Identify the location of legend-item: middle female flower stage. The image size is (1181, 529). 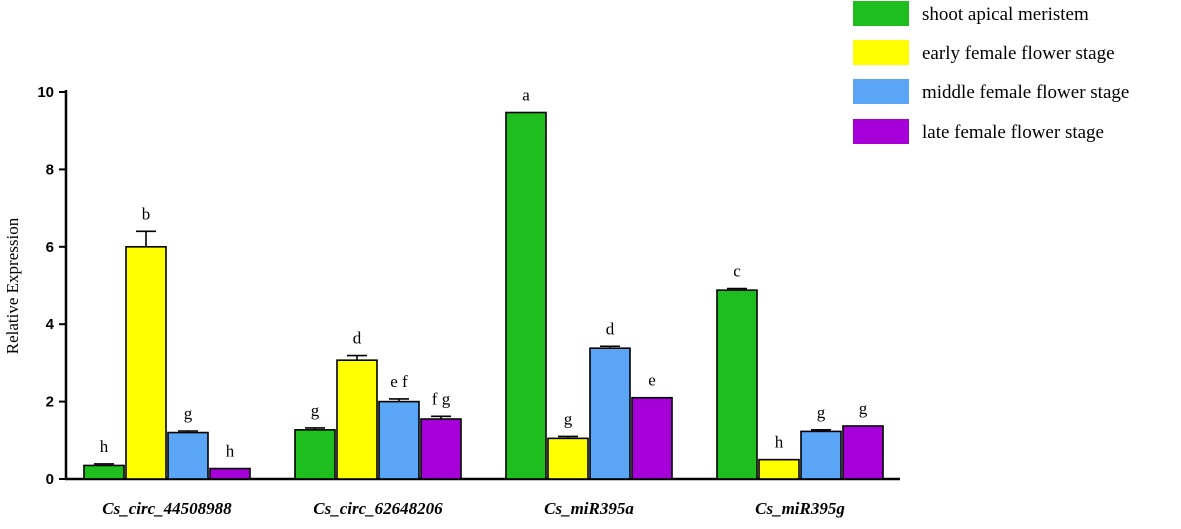
(991, 91).